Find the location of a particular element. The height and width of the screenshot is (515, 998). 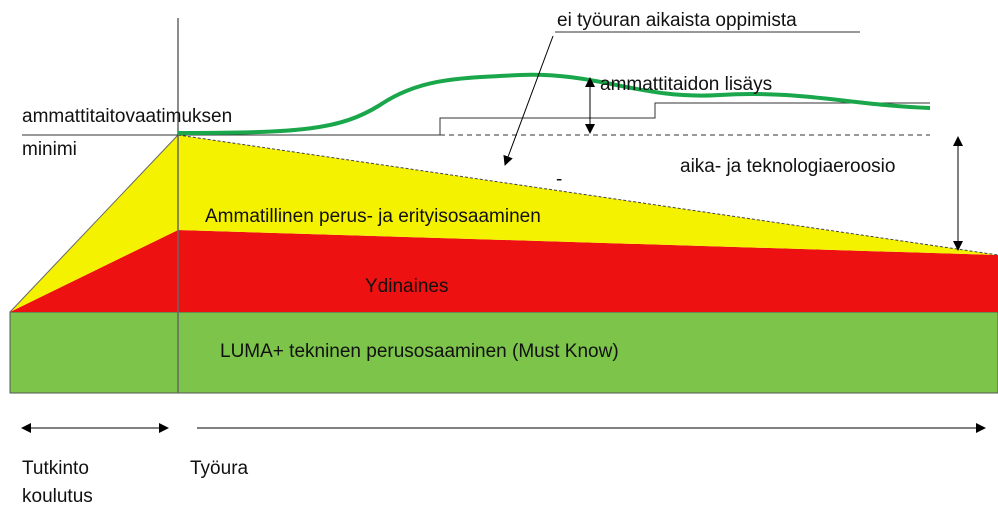

label: Ydinaines is located at coordinates (406, 286).